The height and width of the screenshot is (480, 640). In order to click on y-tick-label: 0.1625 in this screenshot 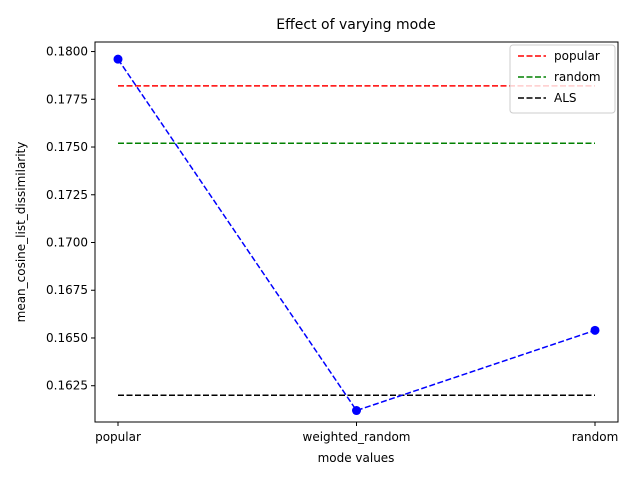, I will do `click(67, 386)`.